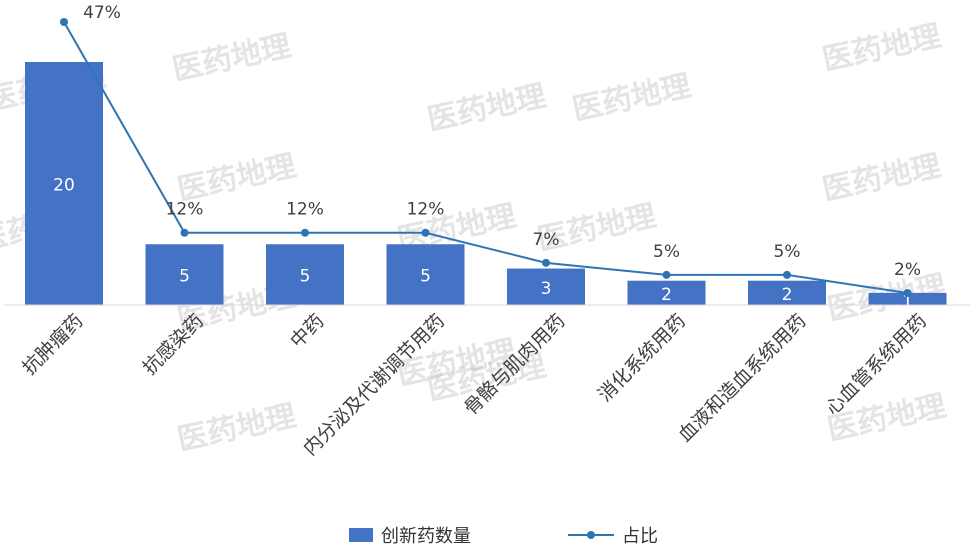  What do you see at coordinates (426, 210) in the screenshot?
I see `line-value-label-3: 12%` at bounding box center [426, 210].